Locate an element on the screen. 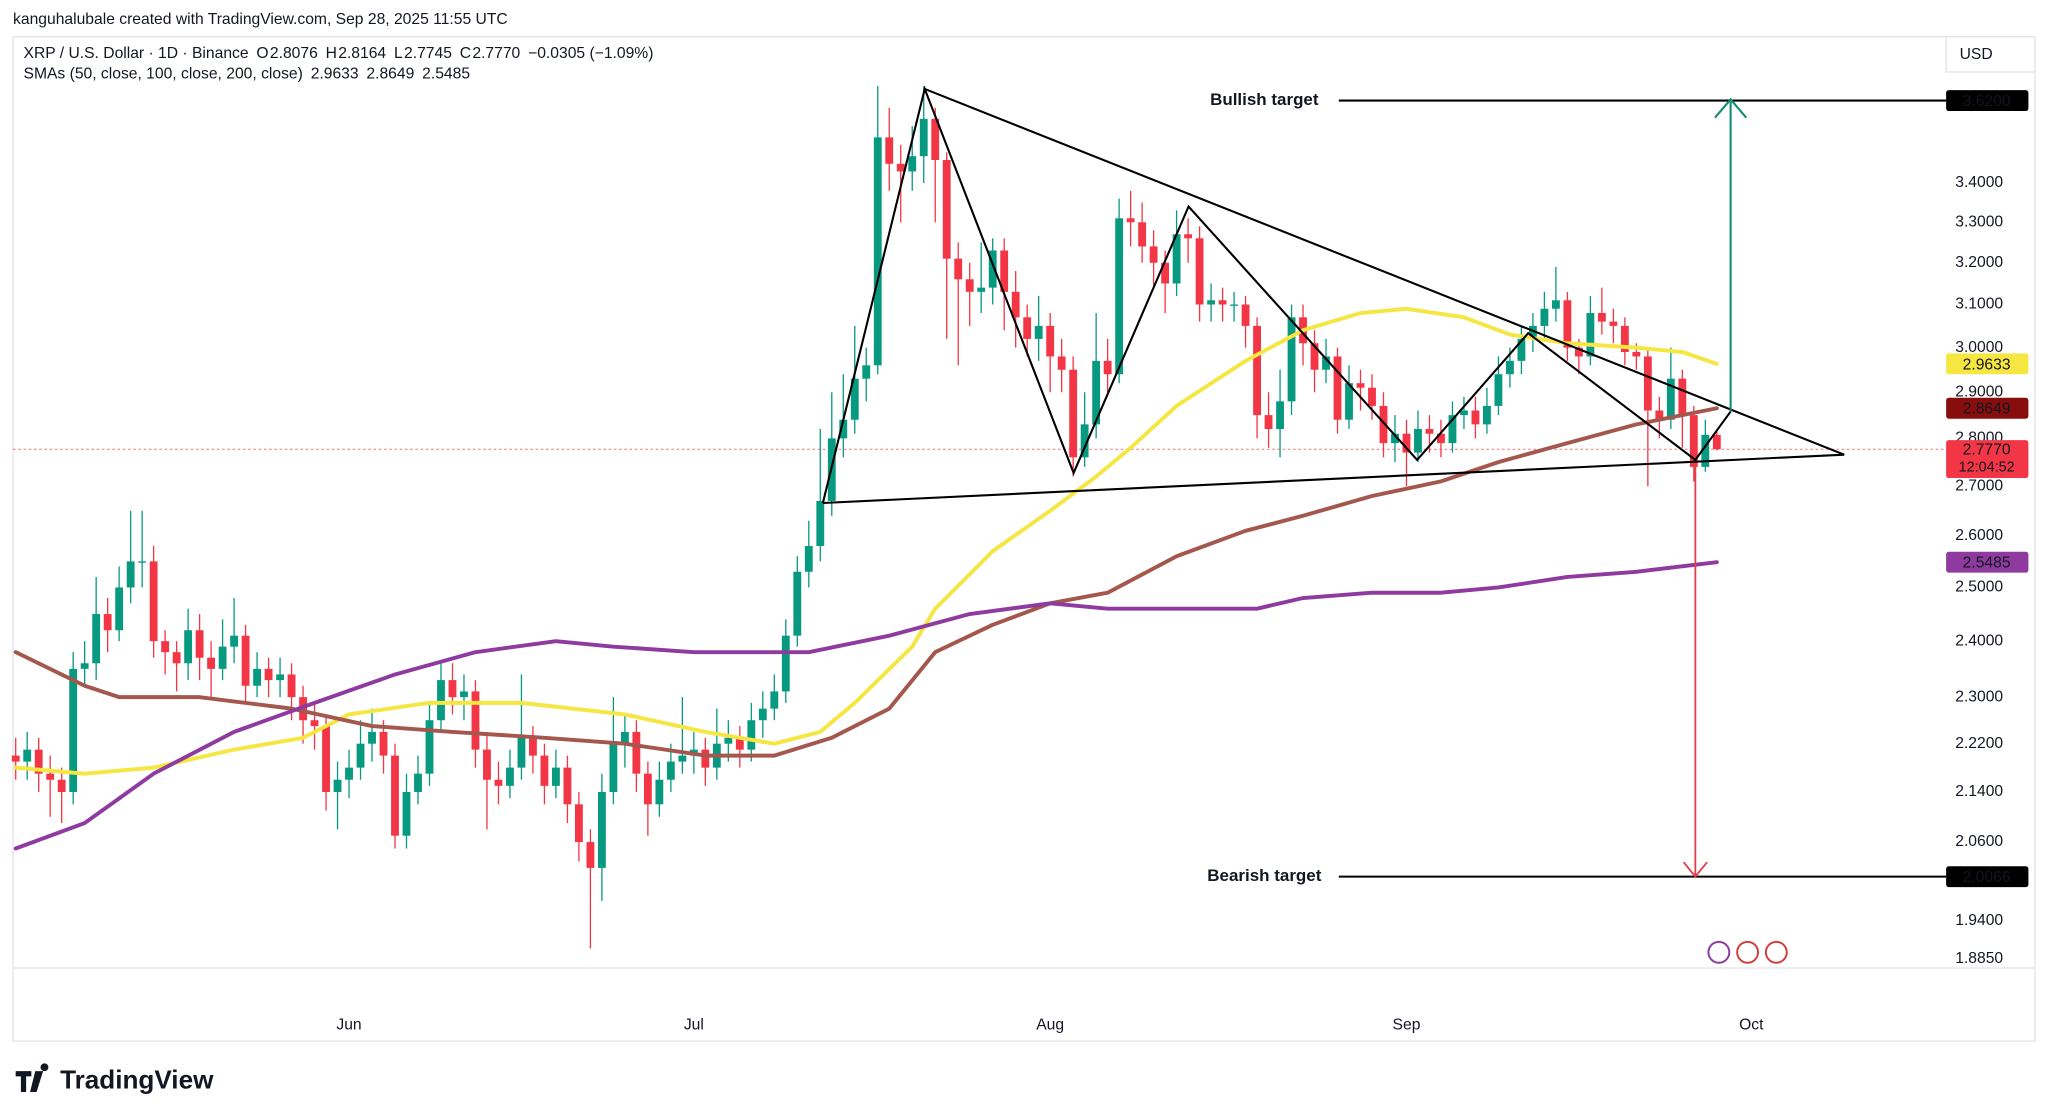 The width and height of the screenshot is (2048, 1117). ohlc-key: O is located at coordinates (262, 53).